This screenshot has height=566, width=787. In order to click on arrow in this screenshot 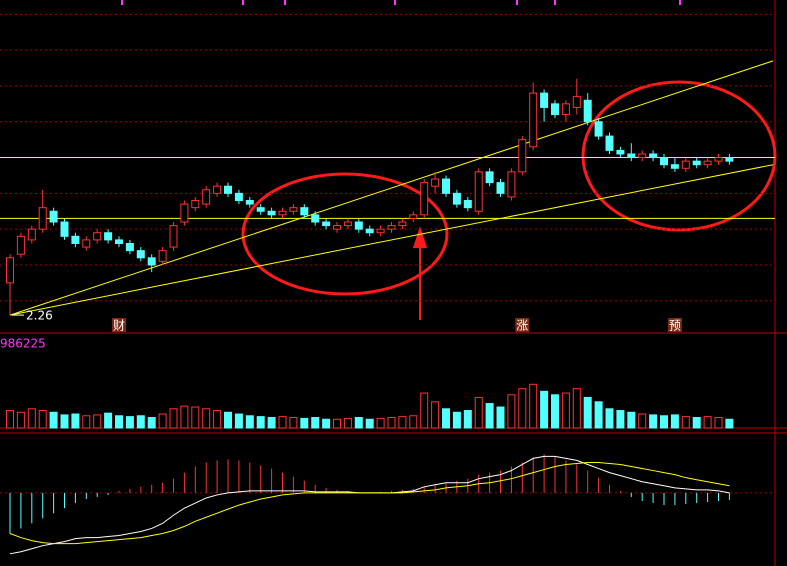, I will do `click(420, 273)`.